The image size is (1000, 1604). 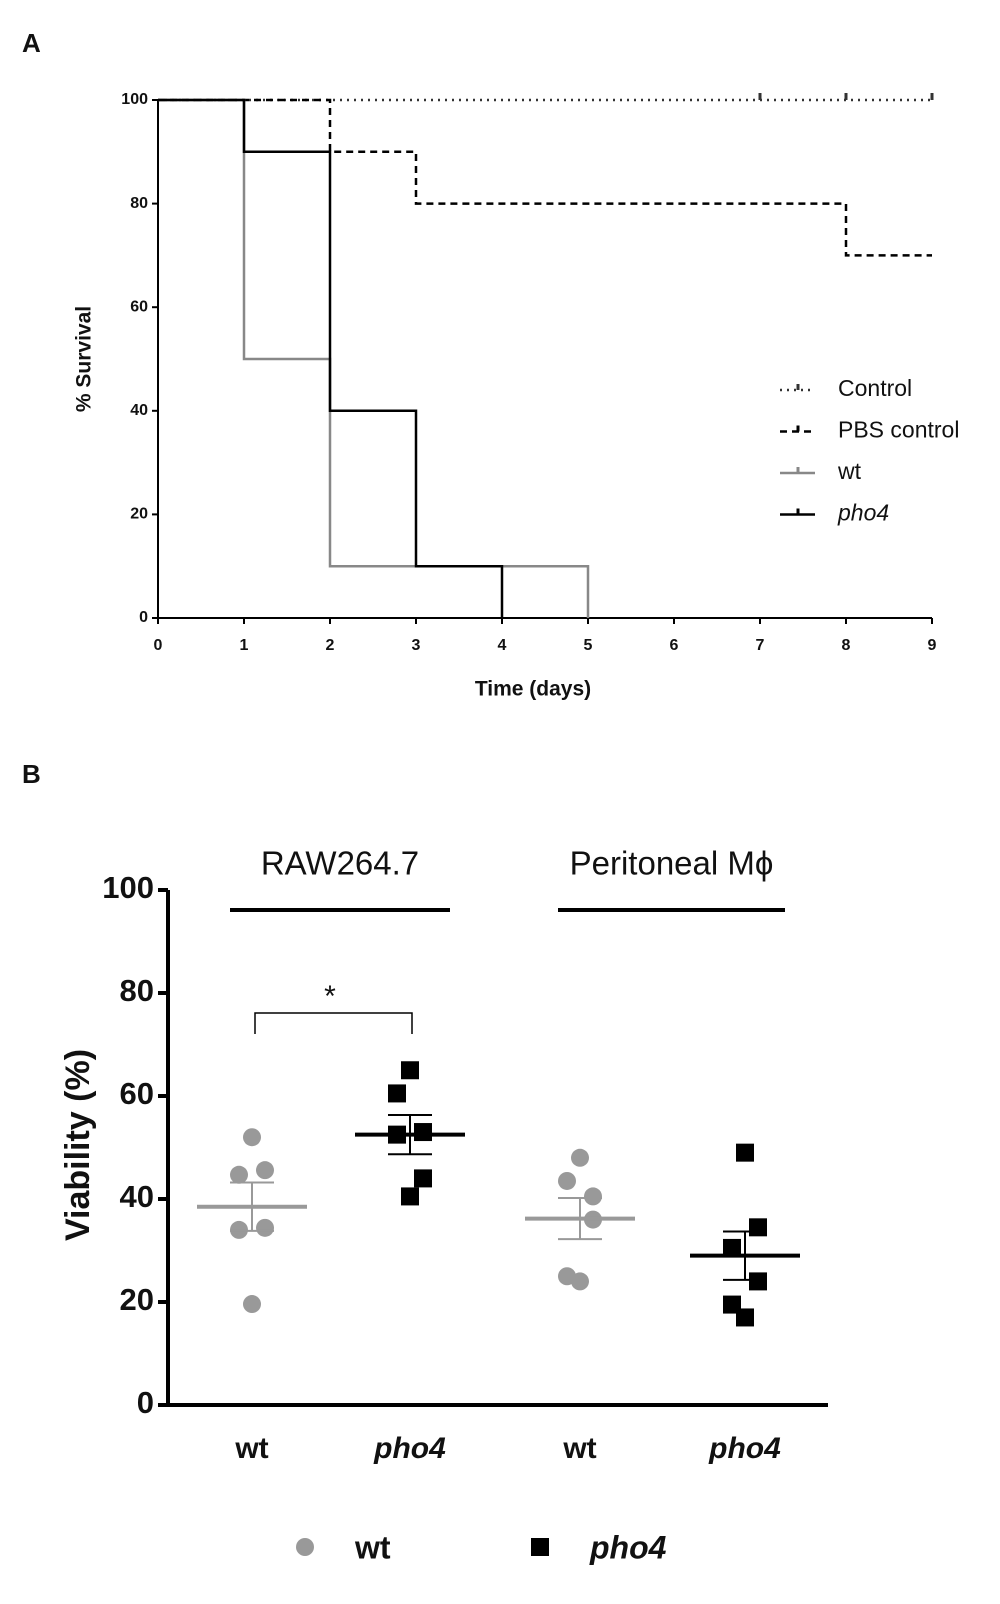 I want to click on group-label: RAW264.7, so click(x=340, y=863).